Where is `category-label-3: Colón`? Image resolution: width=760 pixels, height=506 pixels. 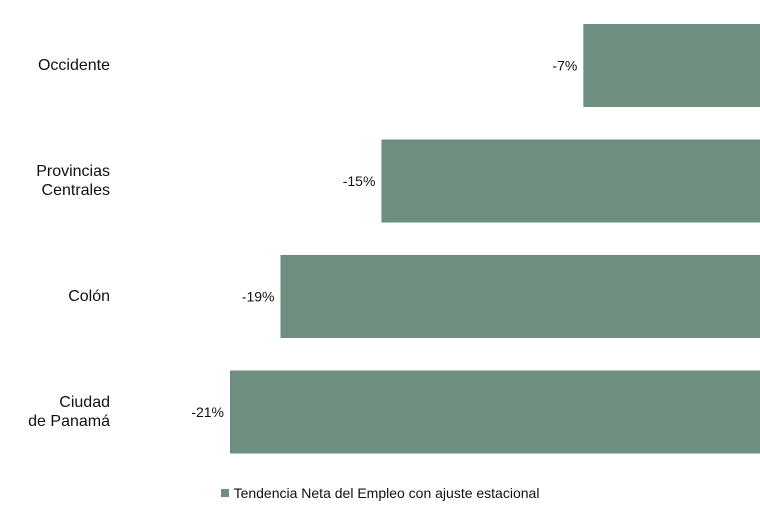
category-label-3: Colón is located at coordinates (89, 296).